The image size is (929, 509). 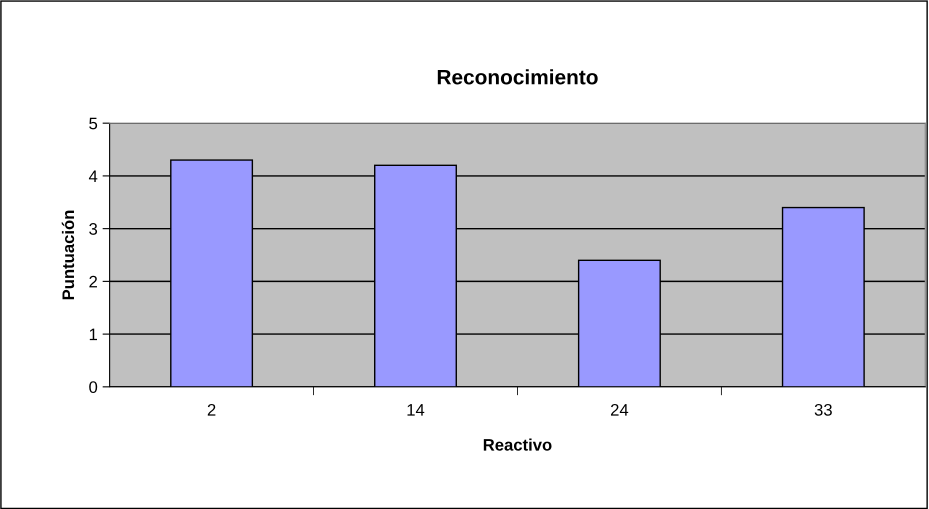 I want to click on y-tick-label: 0, so click(x=93, y=387).